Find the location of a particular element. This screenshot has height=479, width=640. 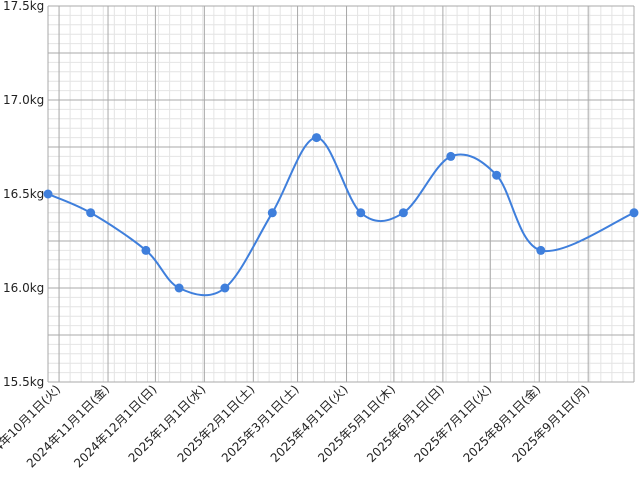

y-tick-label: 16.0kg is located at coordinates (23, 288).